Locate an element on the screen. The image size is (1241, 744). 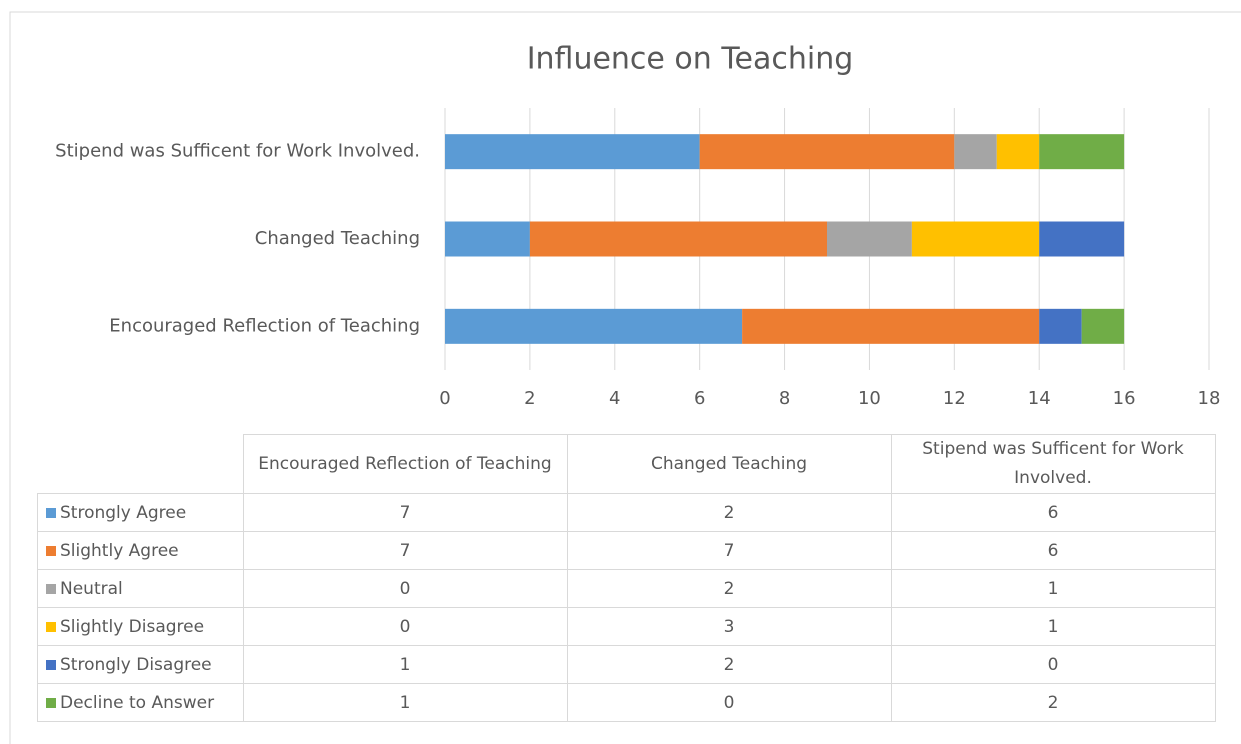
column-header: Changed Teaching is located at coordinates (729, 464).